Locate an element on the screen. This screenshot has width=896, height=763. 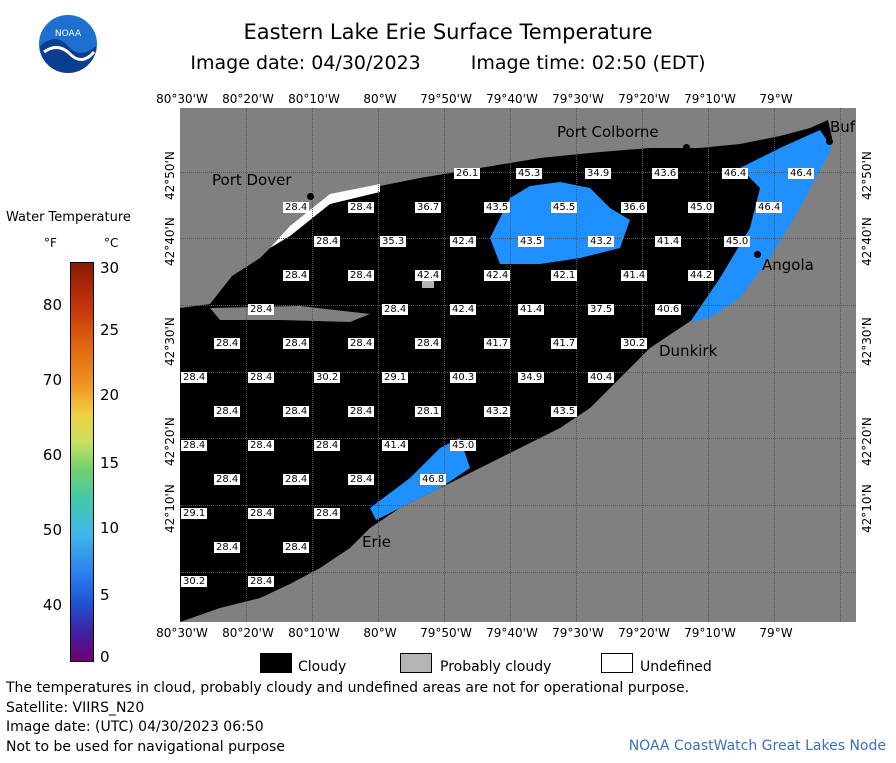
temperature-value: 43.2 is located at coordinates (601, 241).